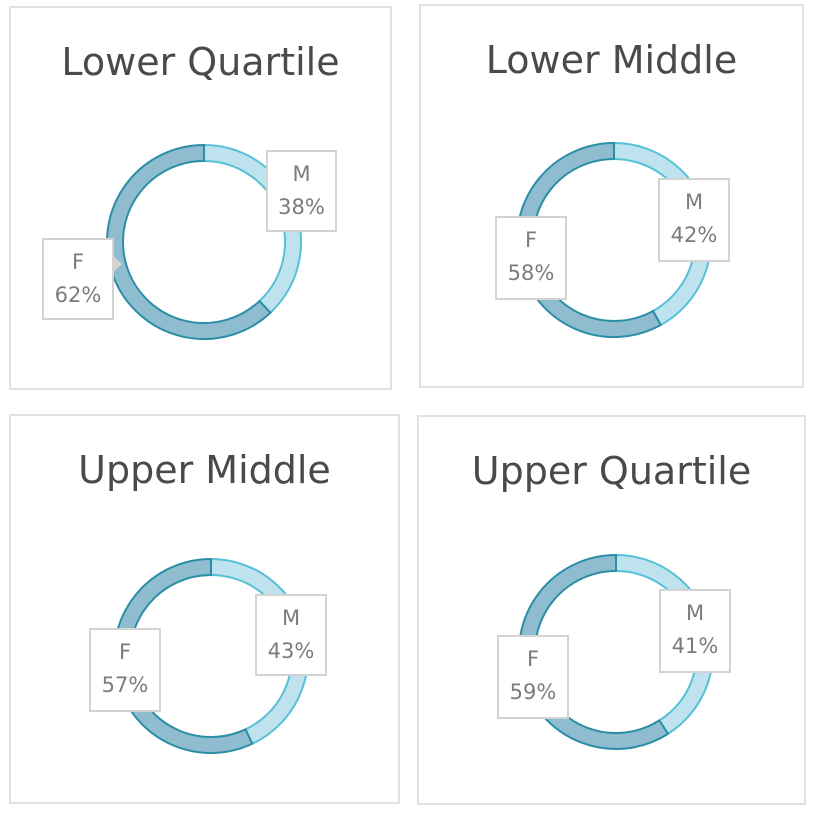 This screenshot has height=825, width=825. What do you see at coordinates (125, 685) in the screenshot?
I see `value-label-f: 57%` at bounding box center [125, 685].